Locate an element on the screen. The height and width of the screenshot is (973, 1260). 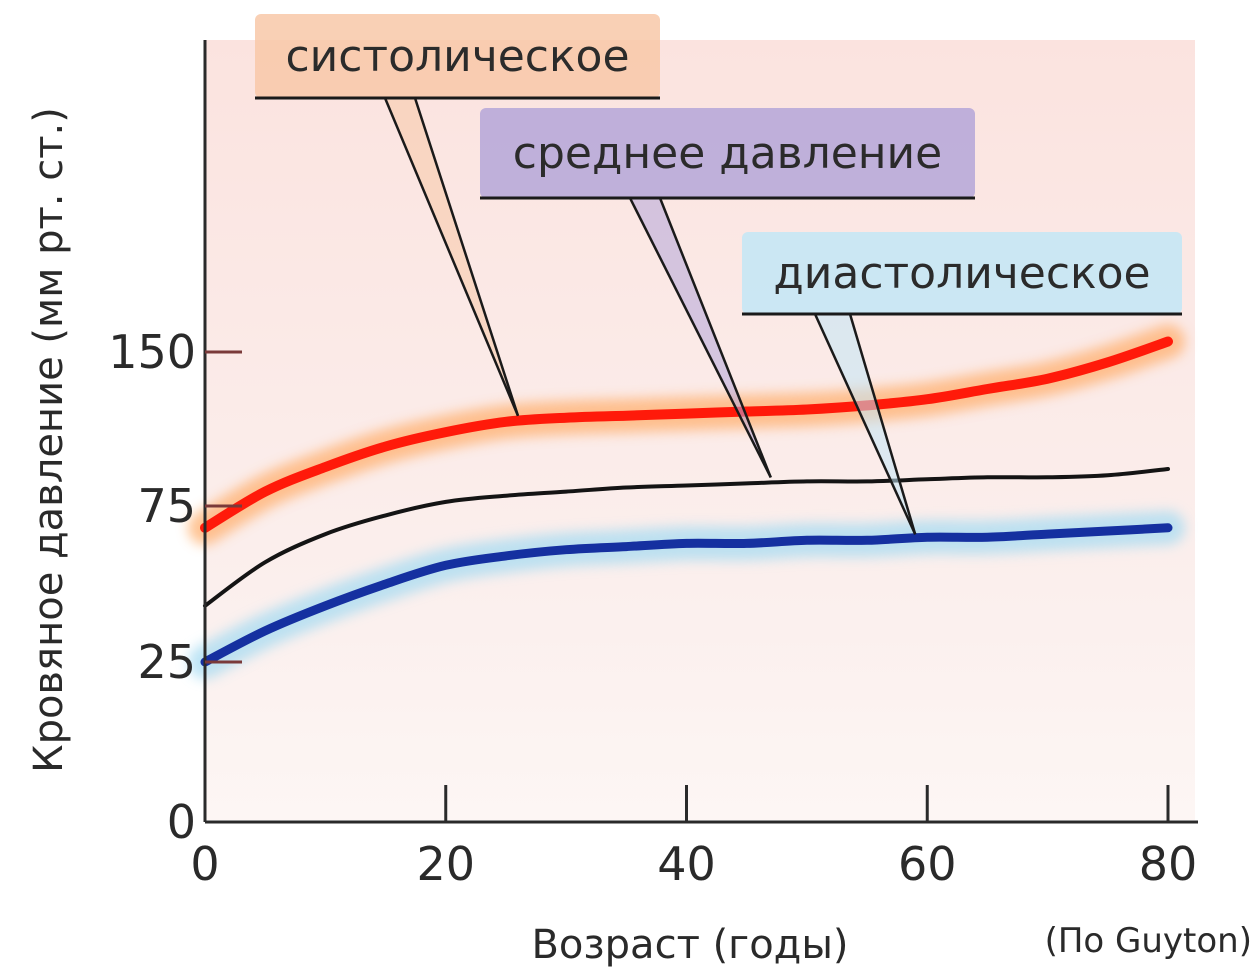
x-tick-label-1: 20 is located at coordinates (445, 864).